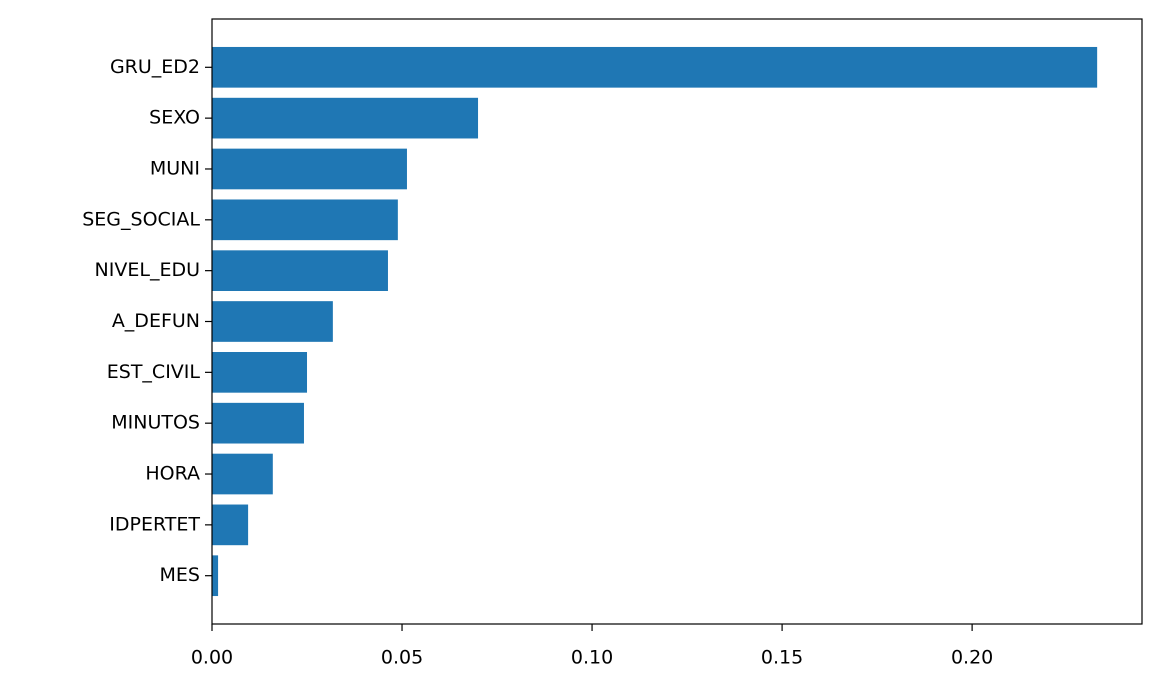 The image size is (1161, 691). Describe the element at coordinates (141, 219) in the screenshot. I see `y-tick-label: SEG_SOCIAL` at that location.